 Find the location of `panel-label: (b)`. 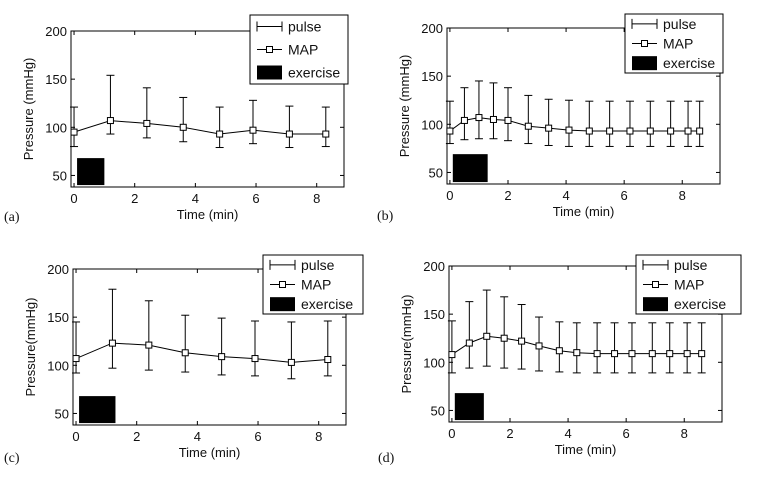

panel-label: (b) is located at coordinates (385, 216).